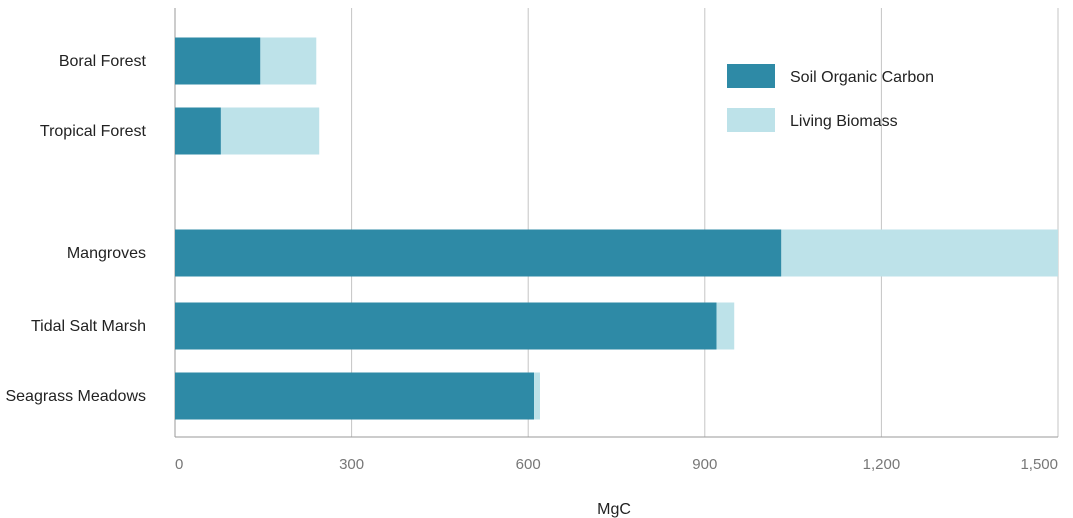 The width and height of the screenshot is (1073, 518). What do you see at coordinates (862, 77) in the screenshot?
I see `legend-label-0: Soil Organic Carbon` at bounding box center [862, 77].